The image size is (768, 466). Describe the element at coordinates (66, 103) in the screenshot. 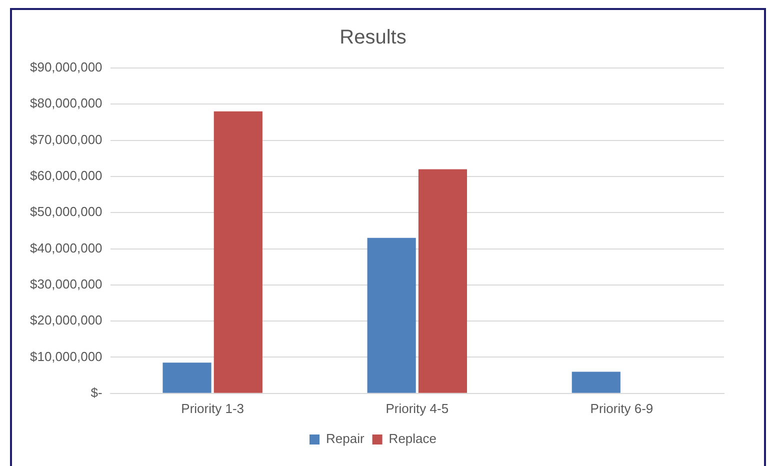

I see `y-tick-label: $80,000,000` at that location.